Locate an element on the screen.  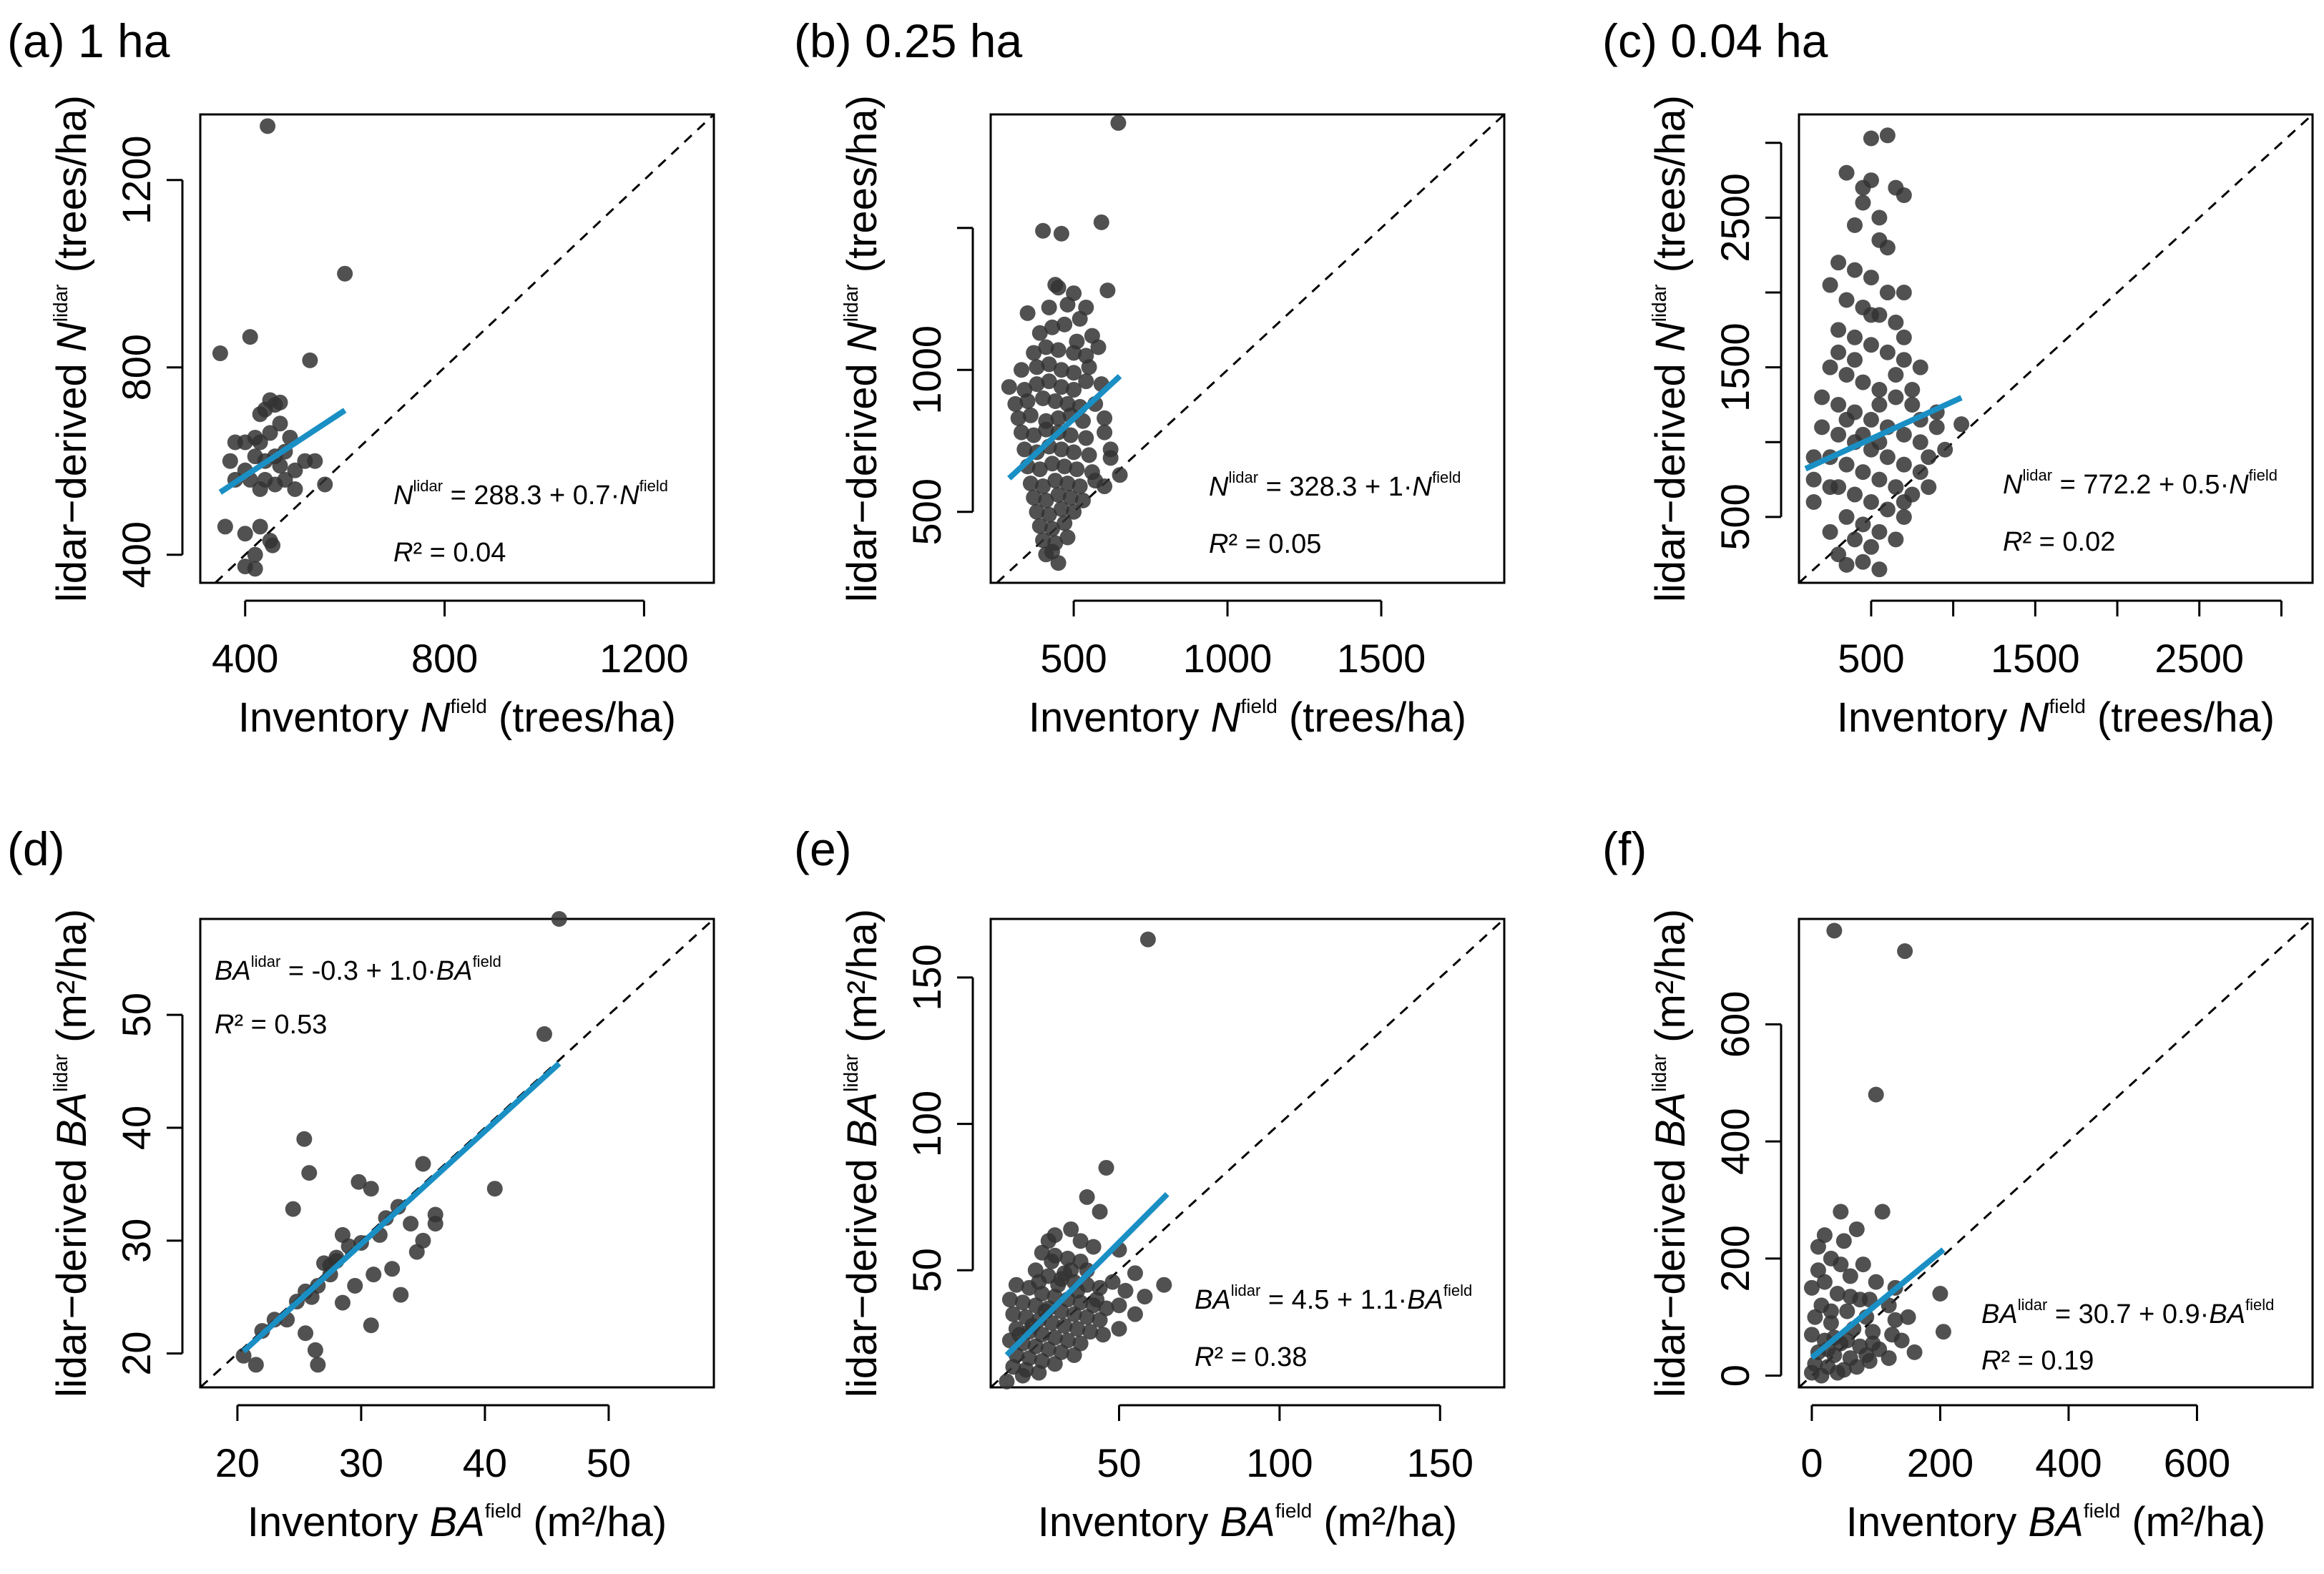
y-tick-label: 1000 is located at coordinates (926, 370).